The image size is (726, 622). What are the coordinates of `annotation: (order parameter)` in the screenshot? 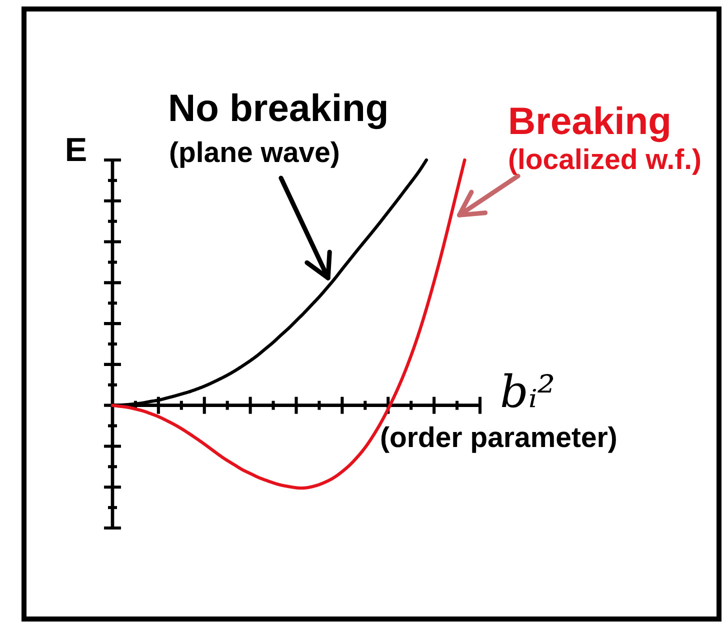 It's located at (498, 439).